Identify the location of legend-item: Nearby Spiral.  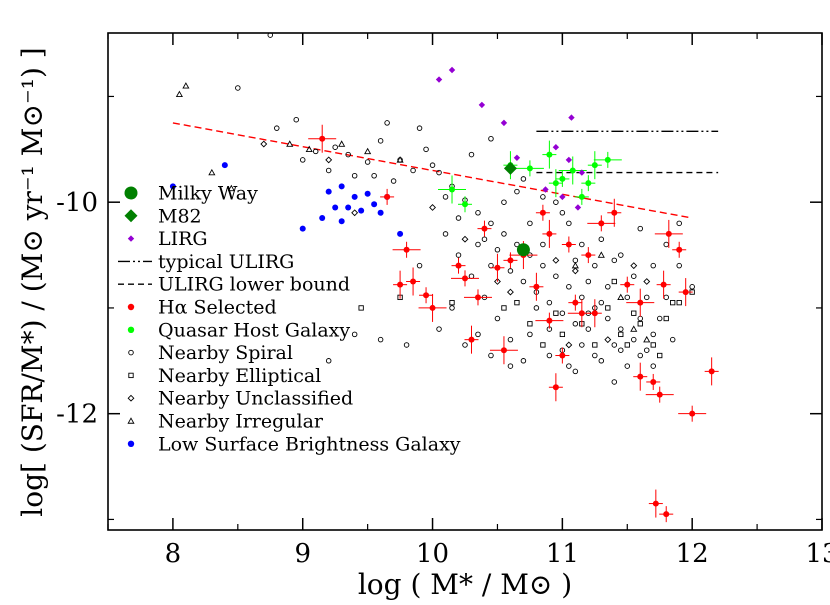
(210, 353).